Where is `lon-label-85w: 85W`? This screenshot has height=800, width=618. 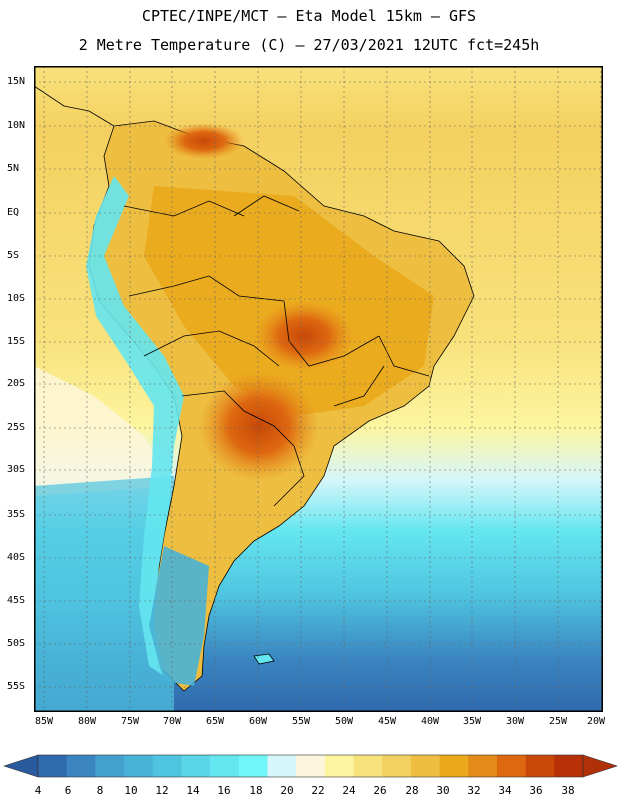 lon-label-85w: 85W is located at coordinates (44, 721).